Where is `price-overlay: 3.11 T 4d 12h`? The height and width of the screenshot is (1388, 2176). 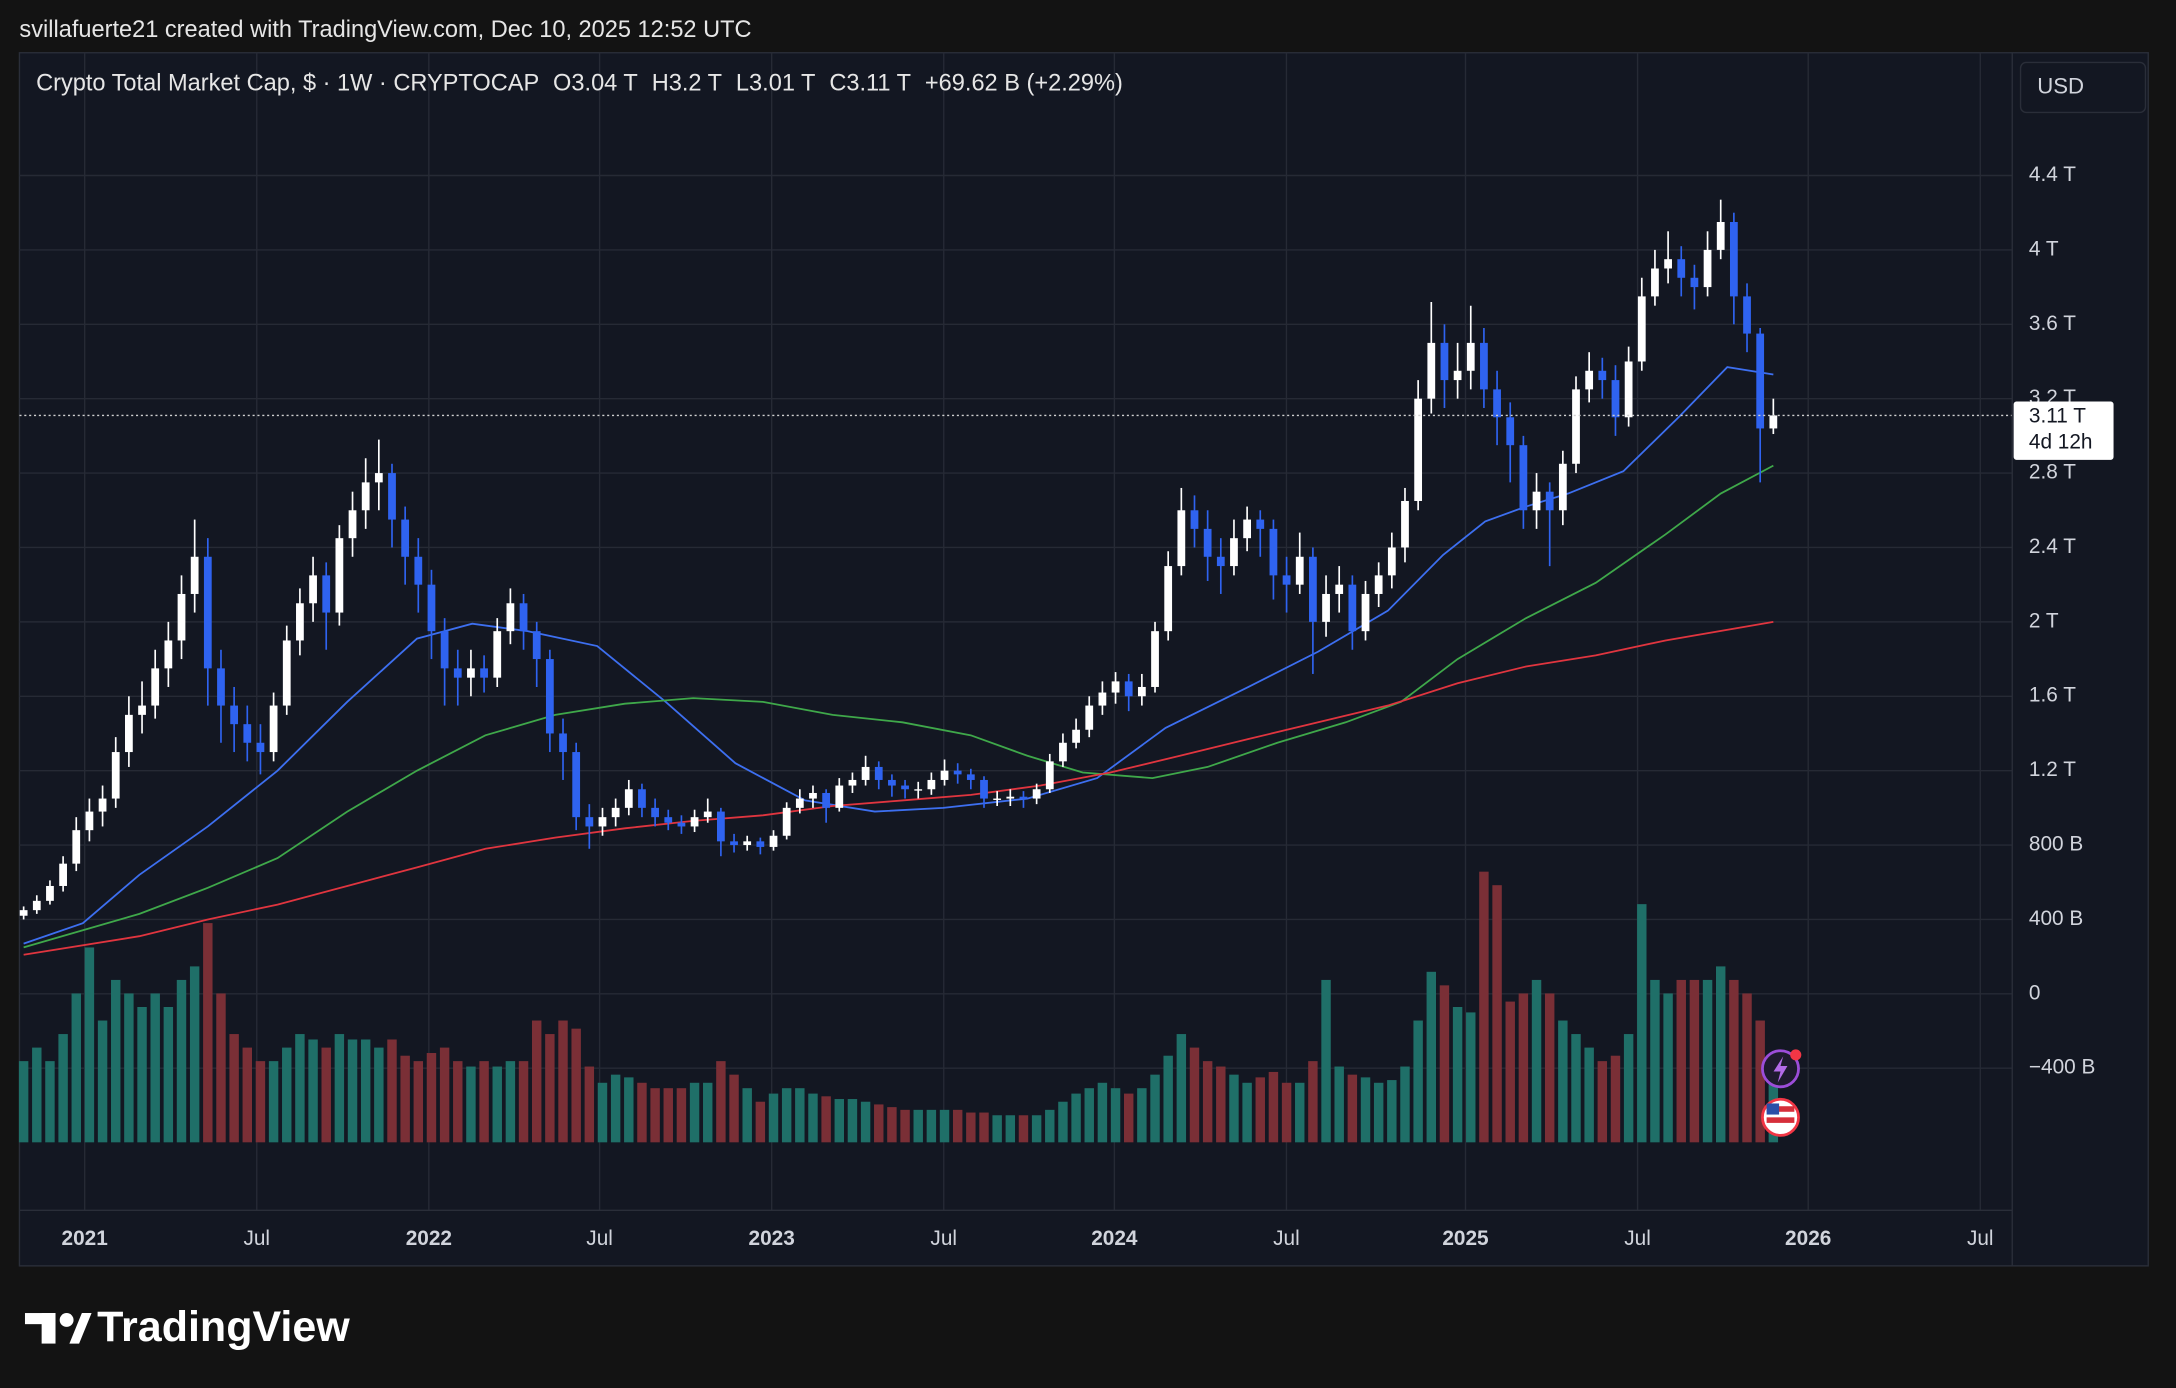 price-overlay: 3.11 T 4d 12h is located at coordinates (2063, 430).